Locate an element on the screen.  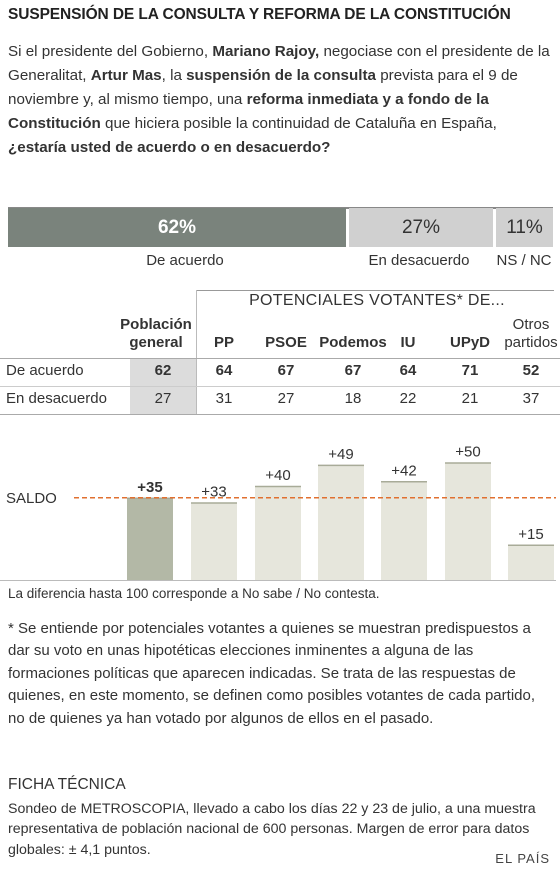
saldo-bar-label: +42 is located at coordinates (403, 470).